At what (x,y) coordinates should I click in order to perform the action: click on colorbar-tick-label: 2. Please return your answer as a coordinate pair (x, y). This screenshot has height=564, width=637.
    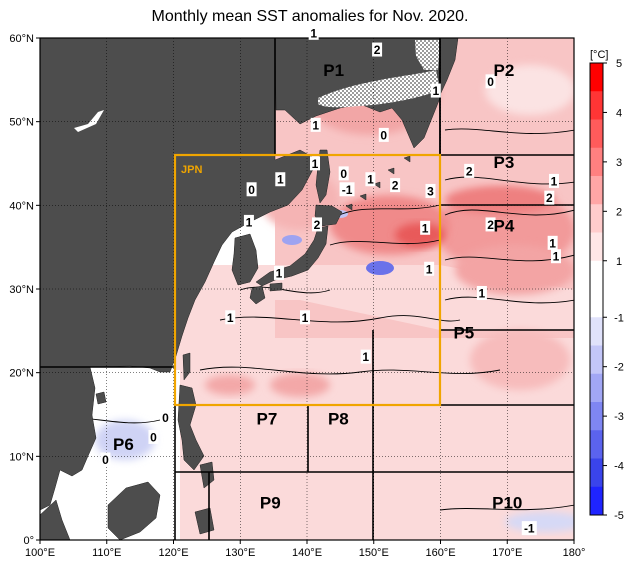
    Looking at the image, I should click on (619, 212).